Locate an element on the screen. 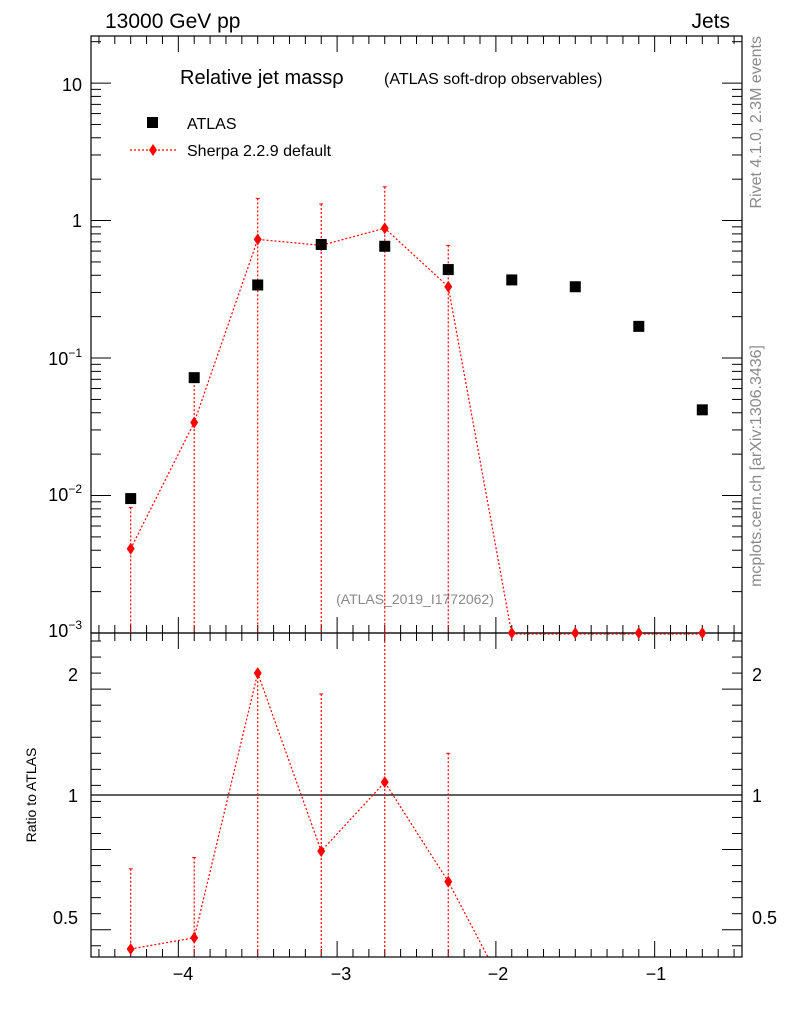  ratio-y-tick-label-right: 1 is located at coordinates (757, 796).